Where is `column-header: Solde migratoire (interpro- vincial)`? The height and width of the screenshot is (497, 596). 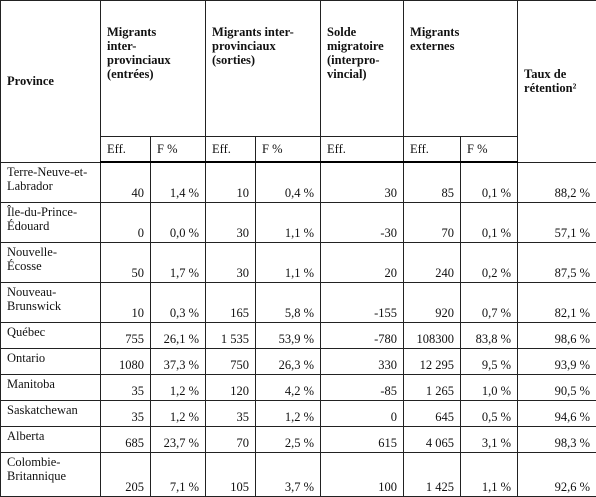 column-header: Solde migratoire (interpro- vincial) is located at coordinates (362, 69).